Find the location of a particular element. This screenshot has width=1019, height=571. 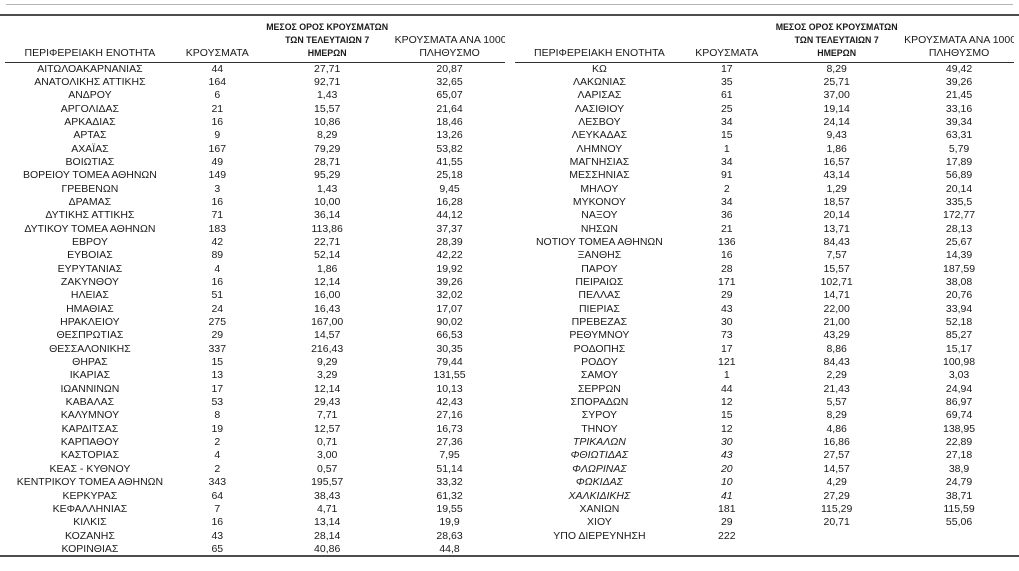

cases-cell: 12 is located at coordinates (726, 428).